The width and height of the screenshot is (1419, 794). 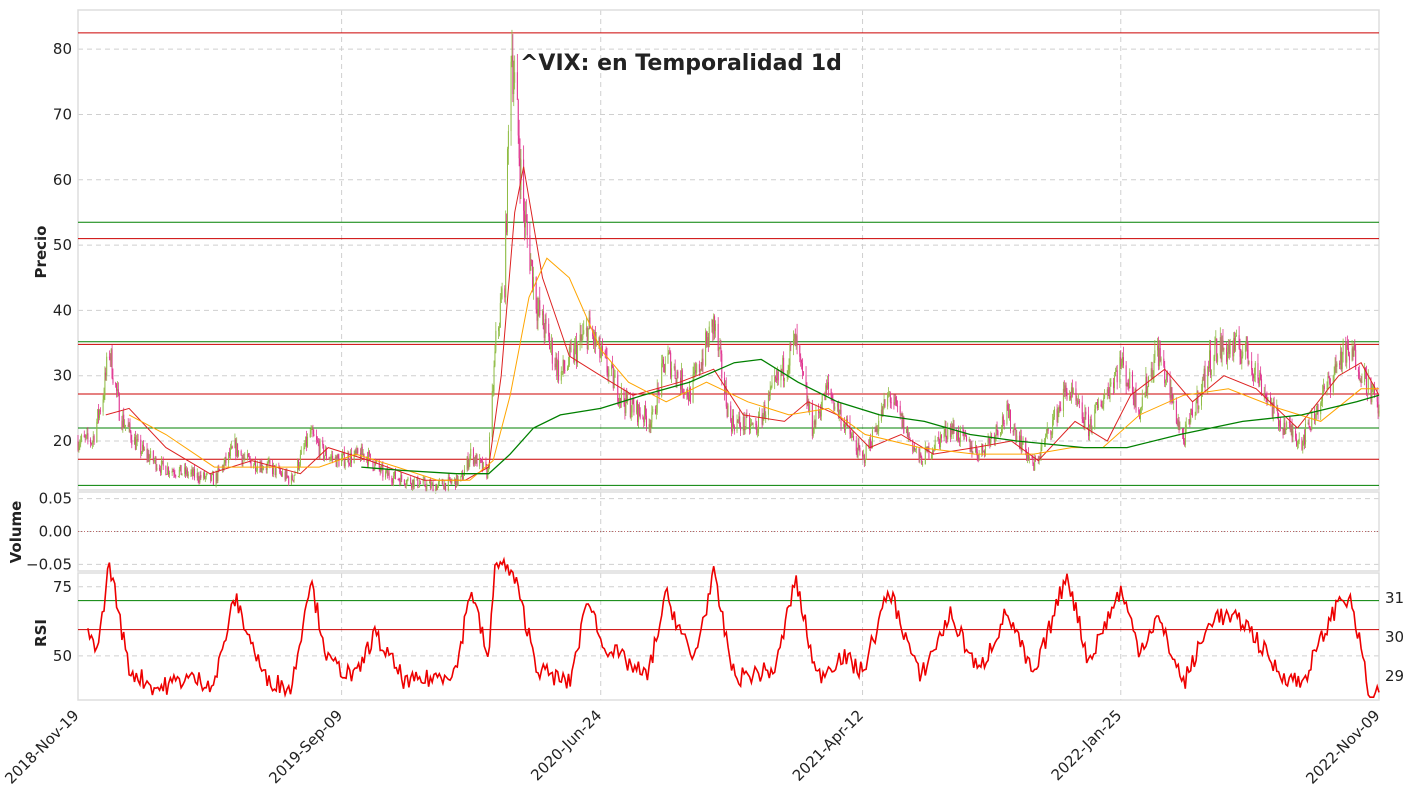 I want to click on price-y-tick-label: 30, so click(x=62, y=376).